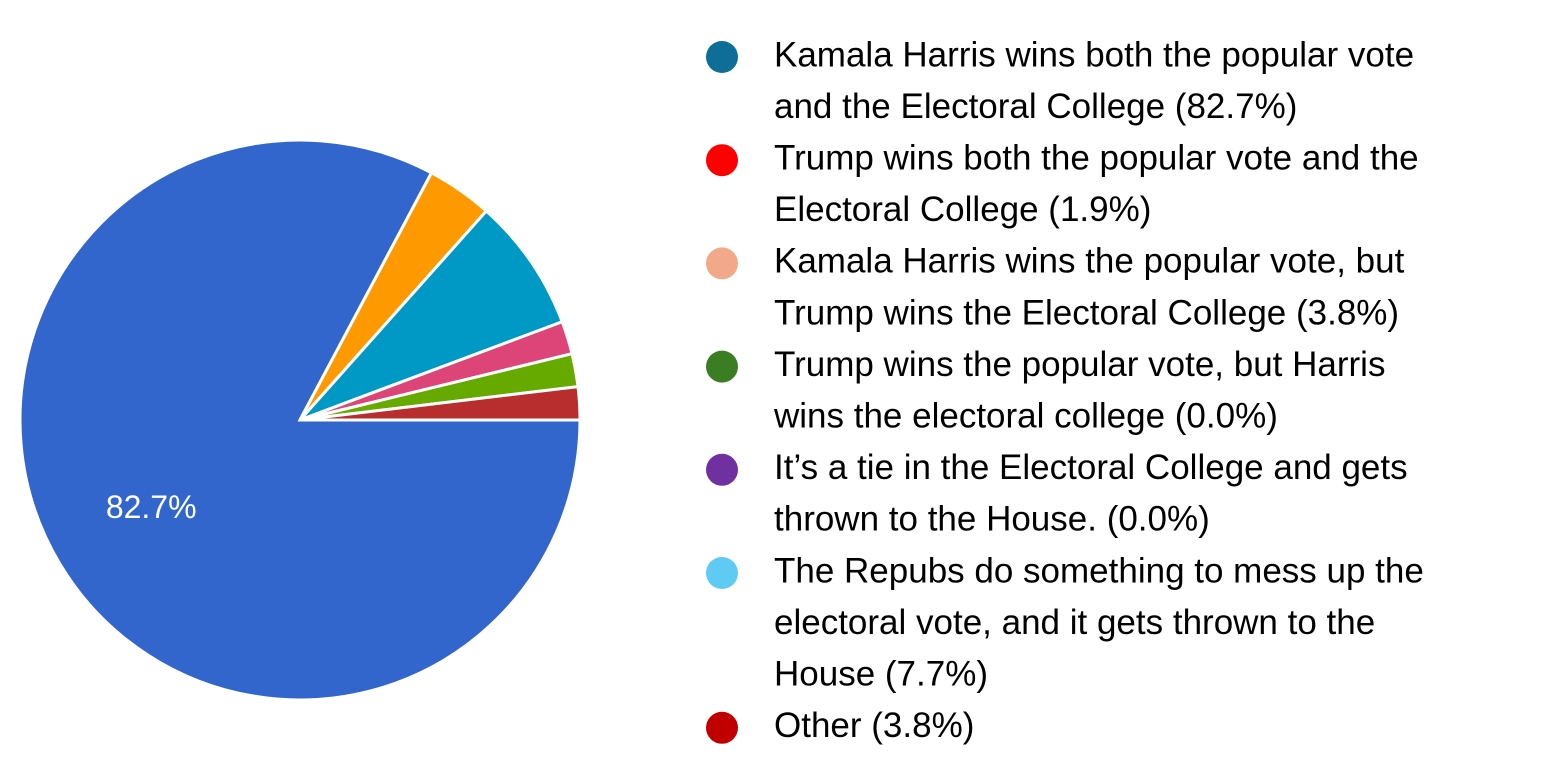 The image size is (1558, 772). I want to click on legend-label: and the Electoral College (82.7%), so click(1035, 106).